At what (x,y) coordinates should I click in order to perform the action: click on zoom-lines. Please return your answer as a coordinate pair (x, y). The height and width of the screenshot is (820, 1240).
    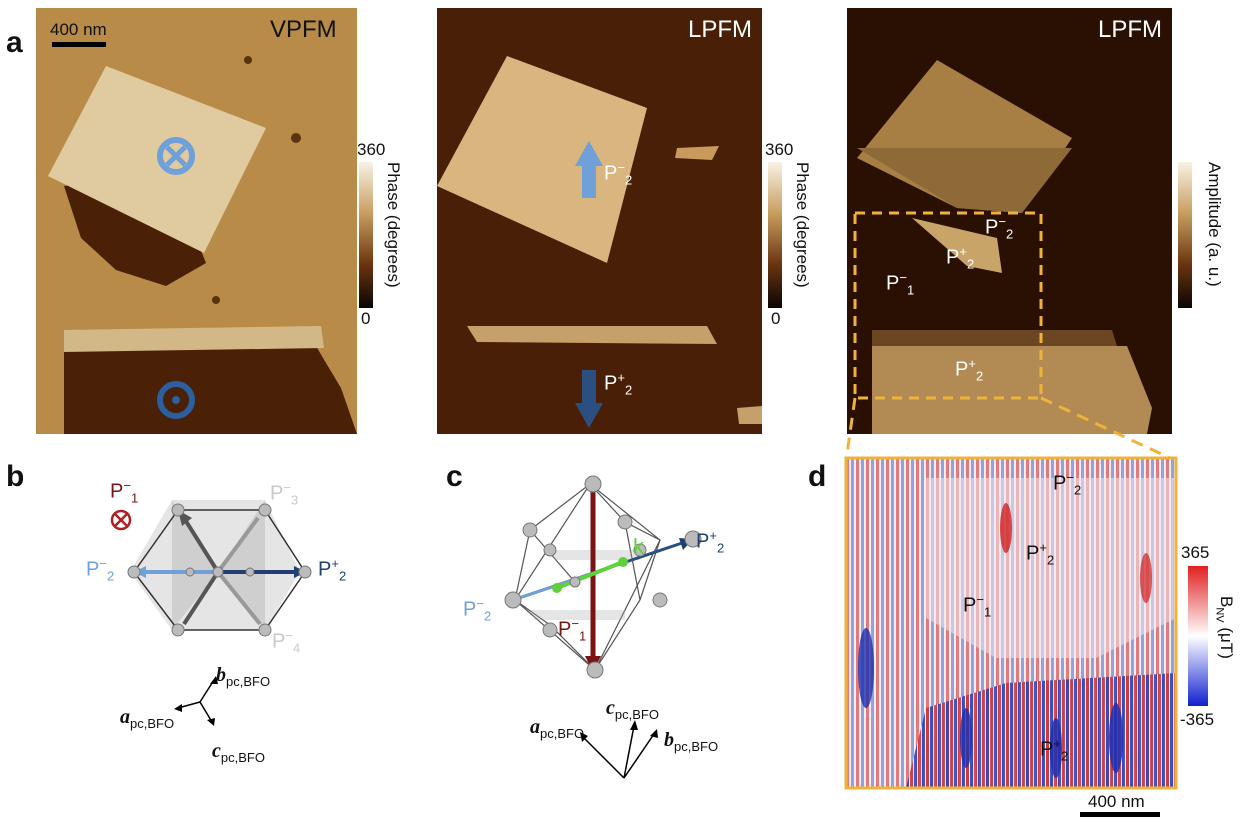
    Looking at the image, I should click on (1008, 428).